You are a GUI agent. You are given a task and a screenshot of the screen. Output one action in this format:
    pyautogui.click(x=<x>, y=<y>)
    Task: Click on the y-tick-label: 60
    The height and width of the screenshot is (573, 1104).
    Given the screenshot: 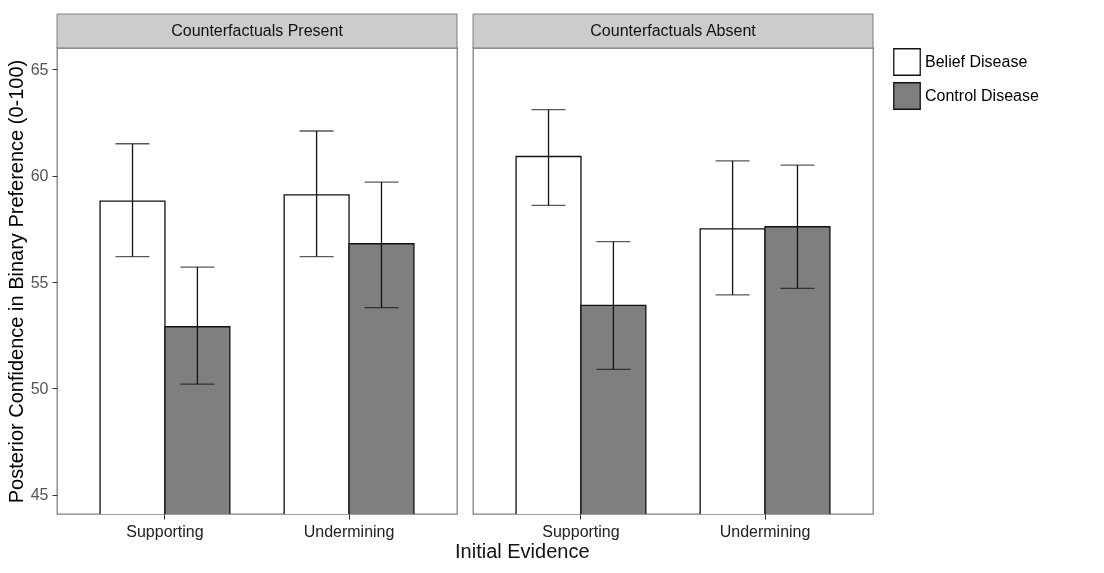 What is the action you would take?
    pyautogui.click(x=39, y=176)
    